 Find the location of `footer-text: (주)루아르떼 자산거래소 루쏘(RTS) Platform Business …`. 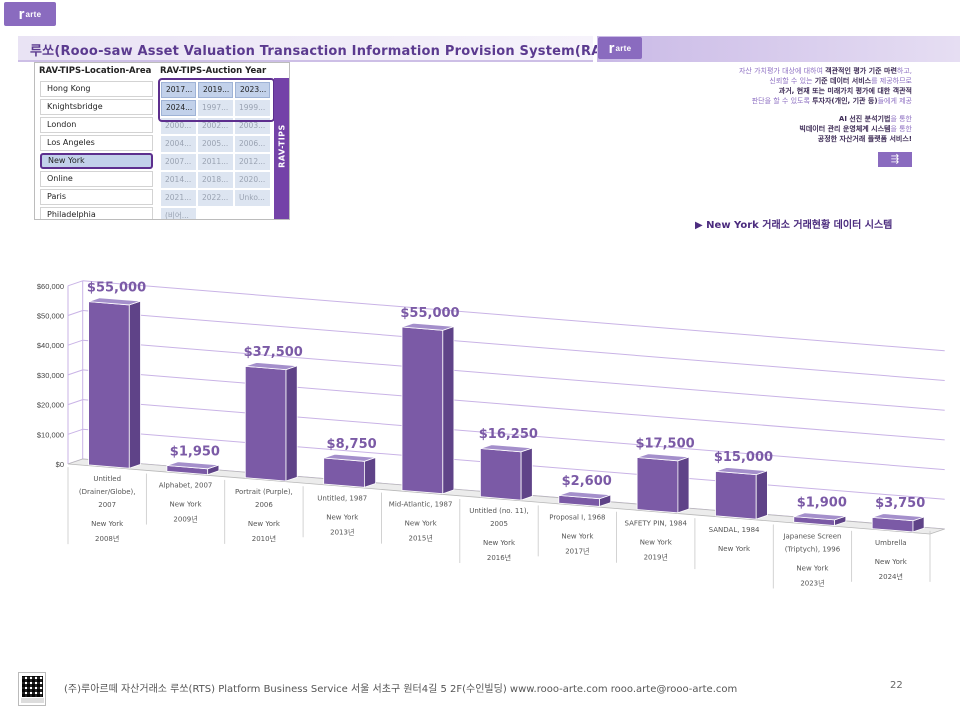

footer-text: (주)루아르떼 자산거래소 루쏘(RTS) Platform Business … is located at coordinates (401, 689).